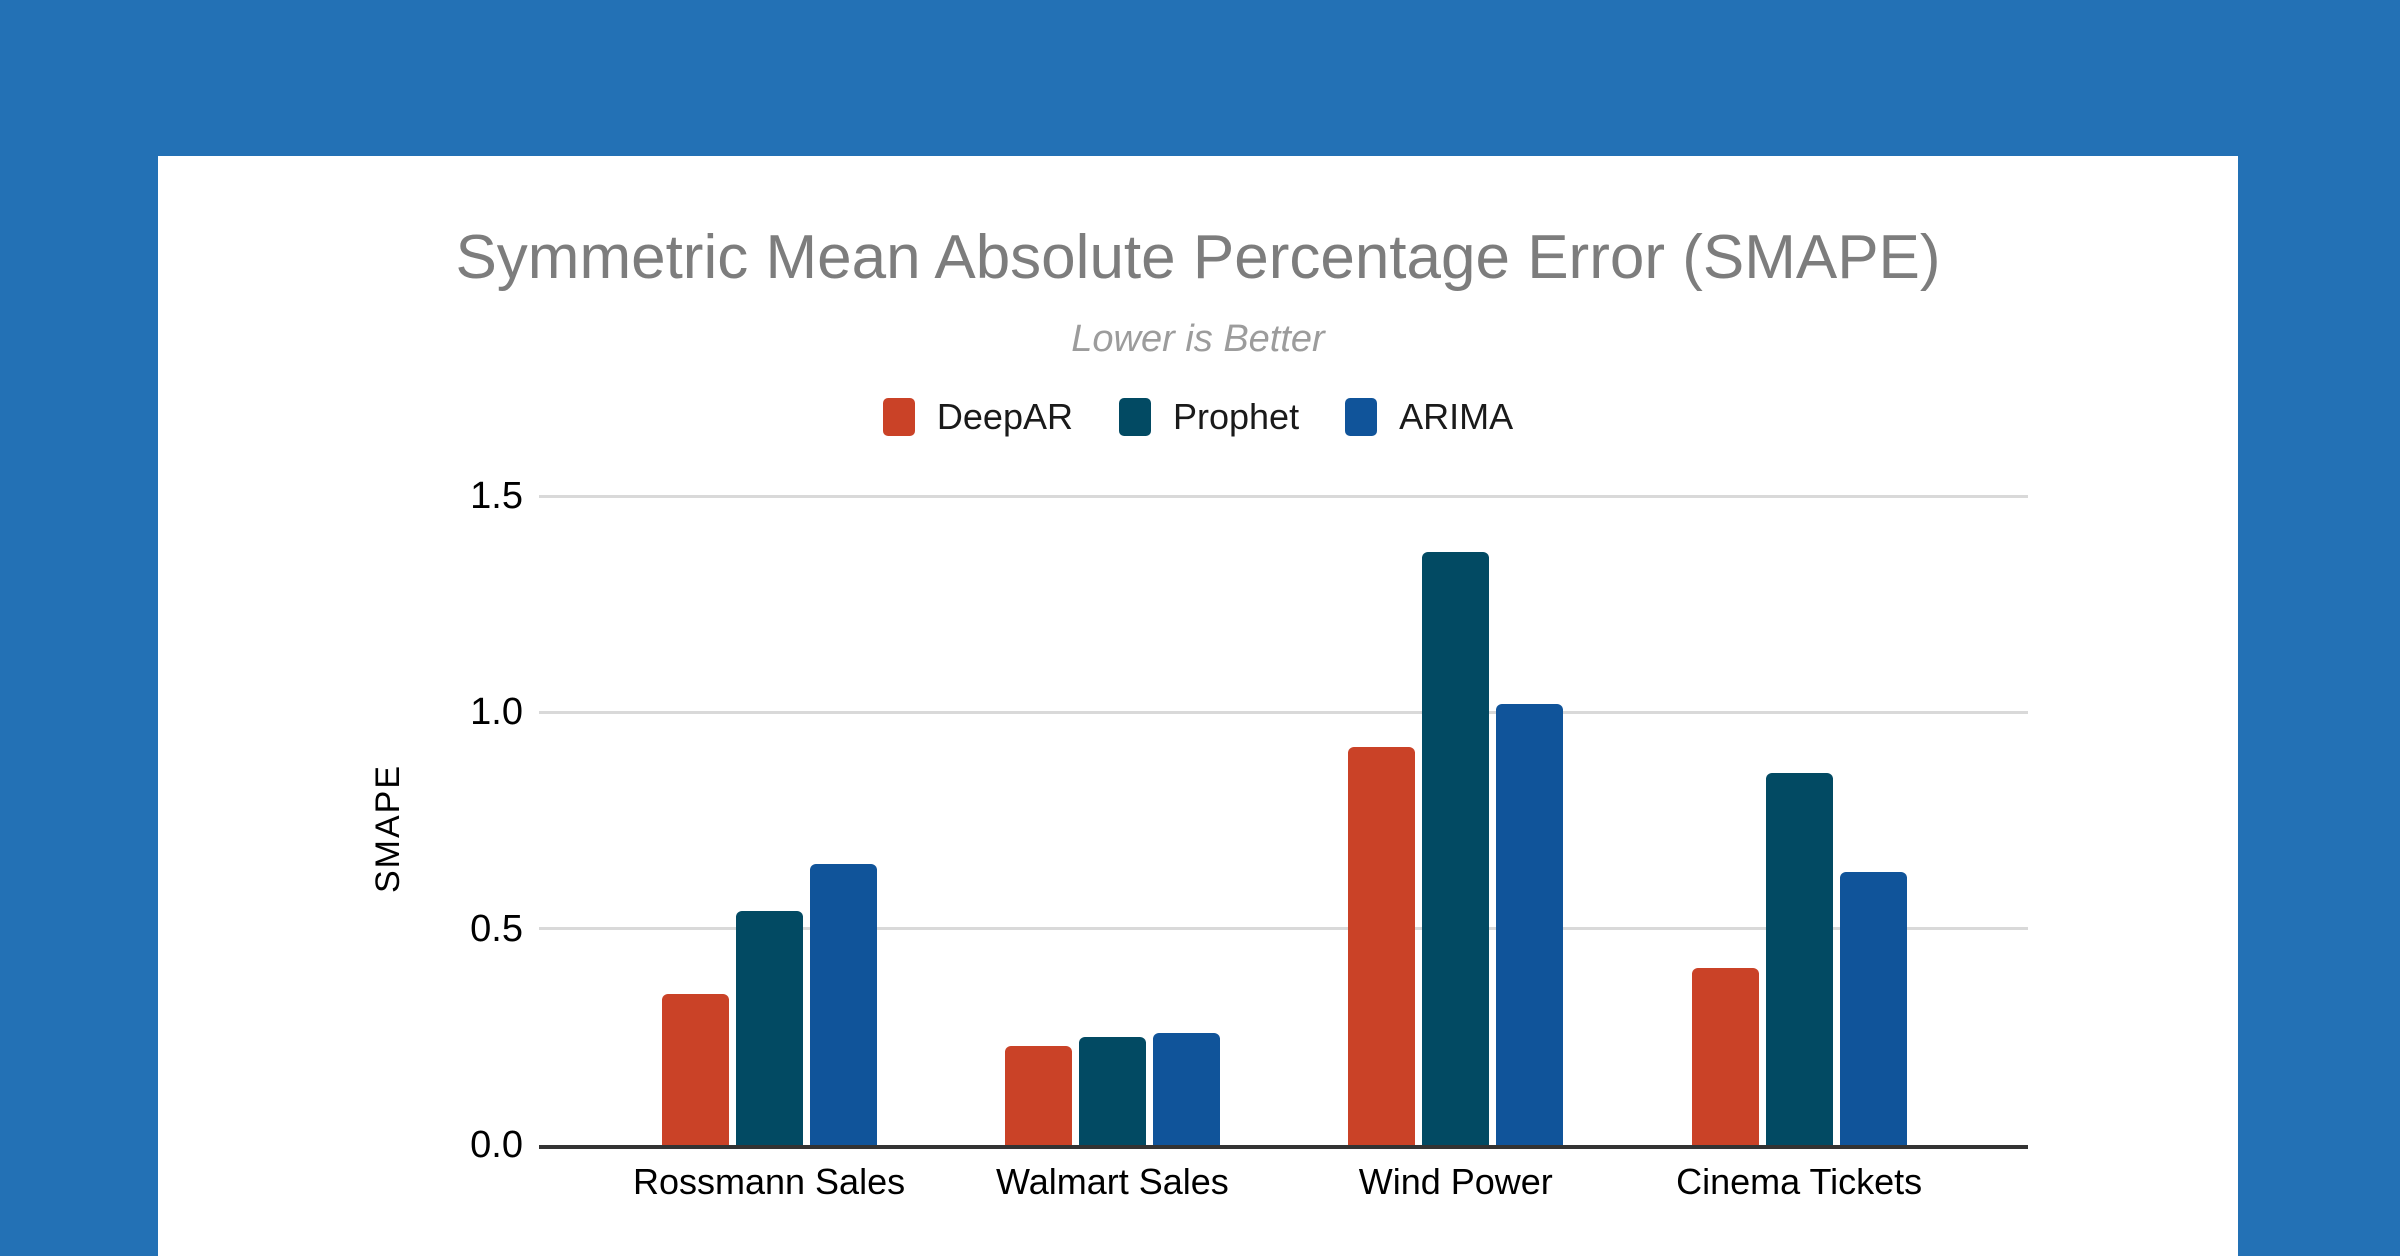  I want to click on legend-item-arima: ARIMA, so click(1429, 417).